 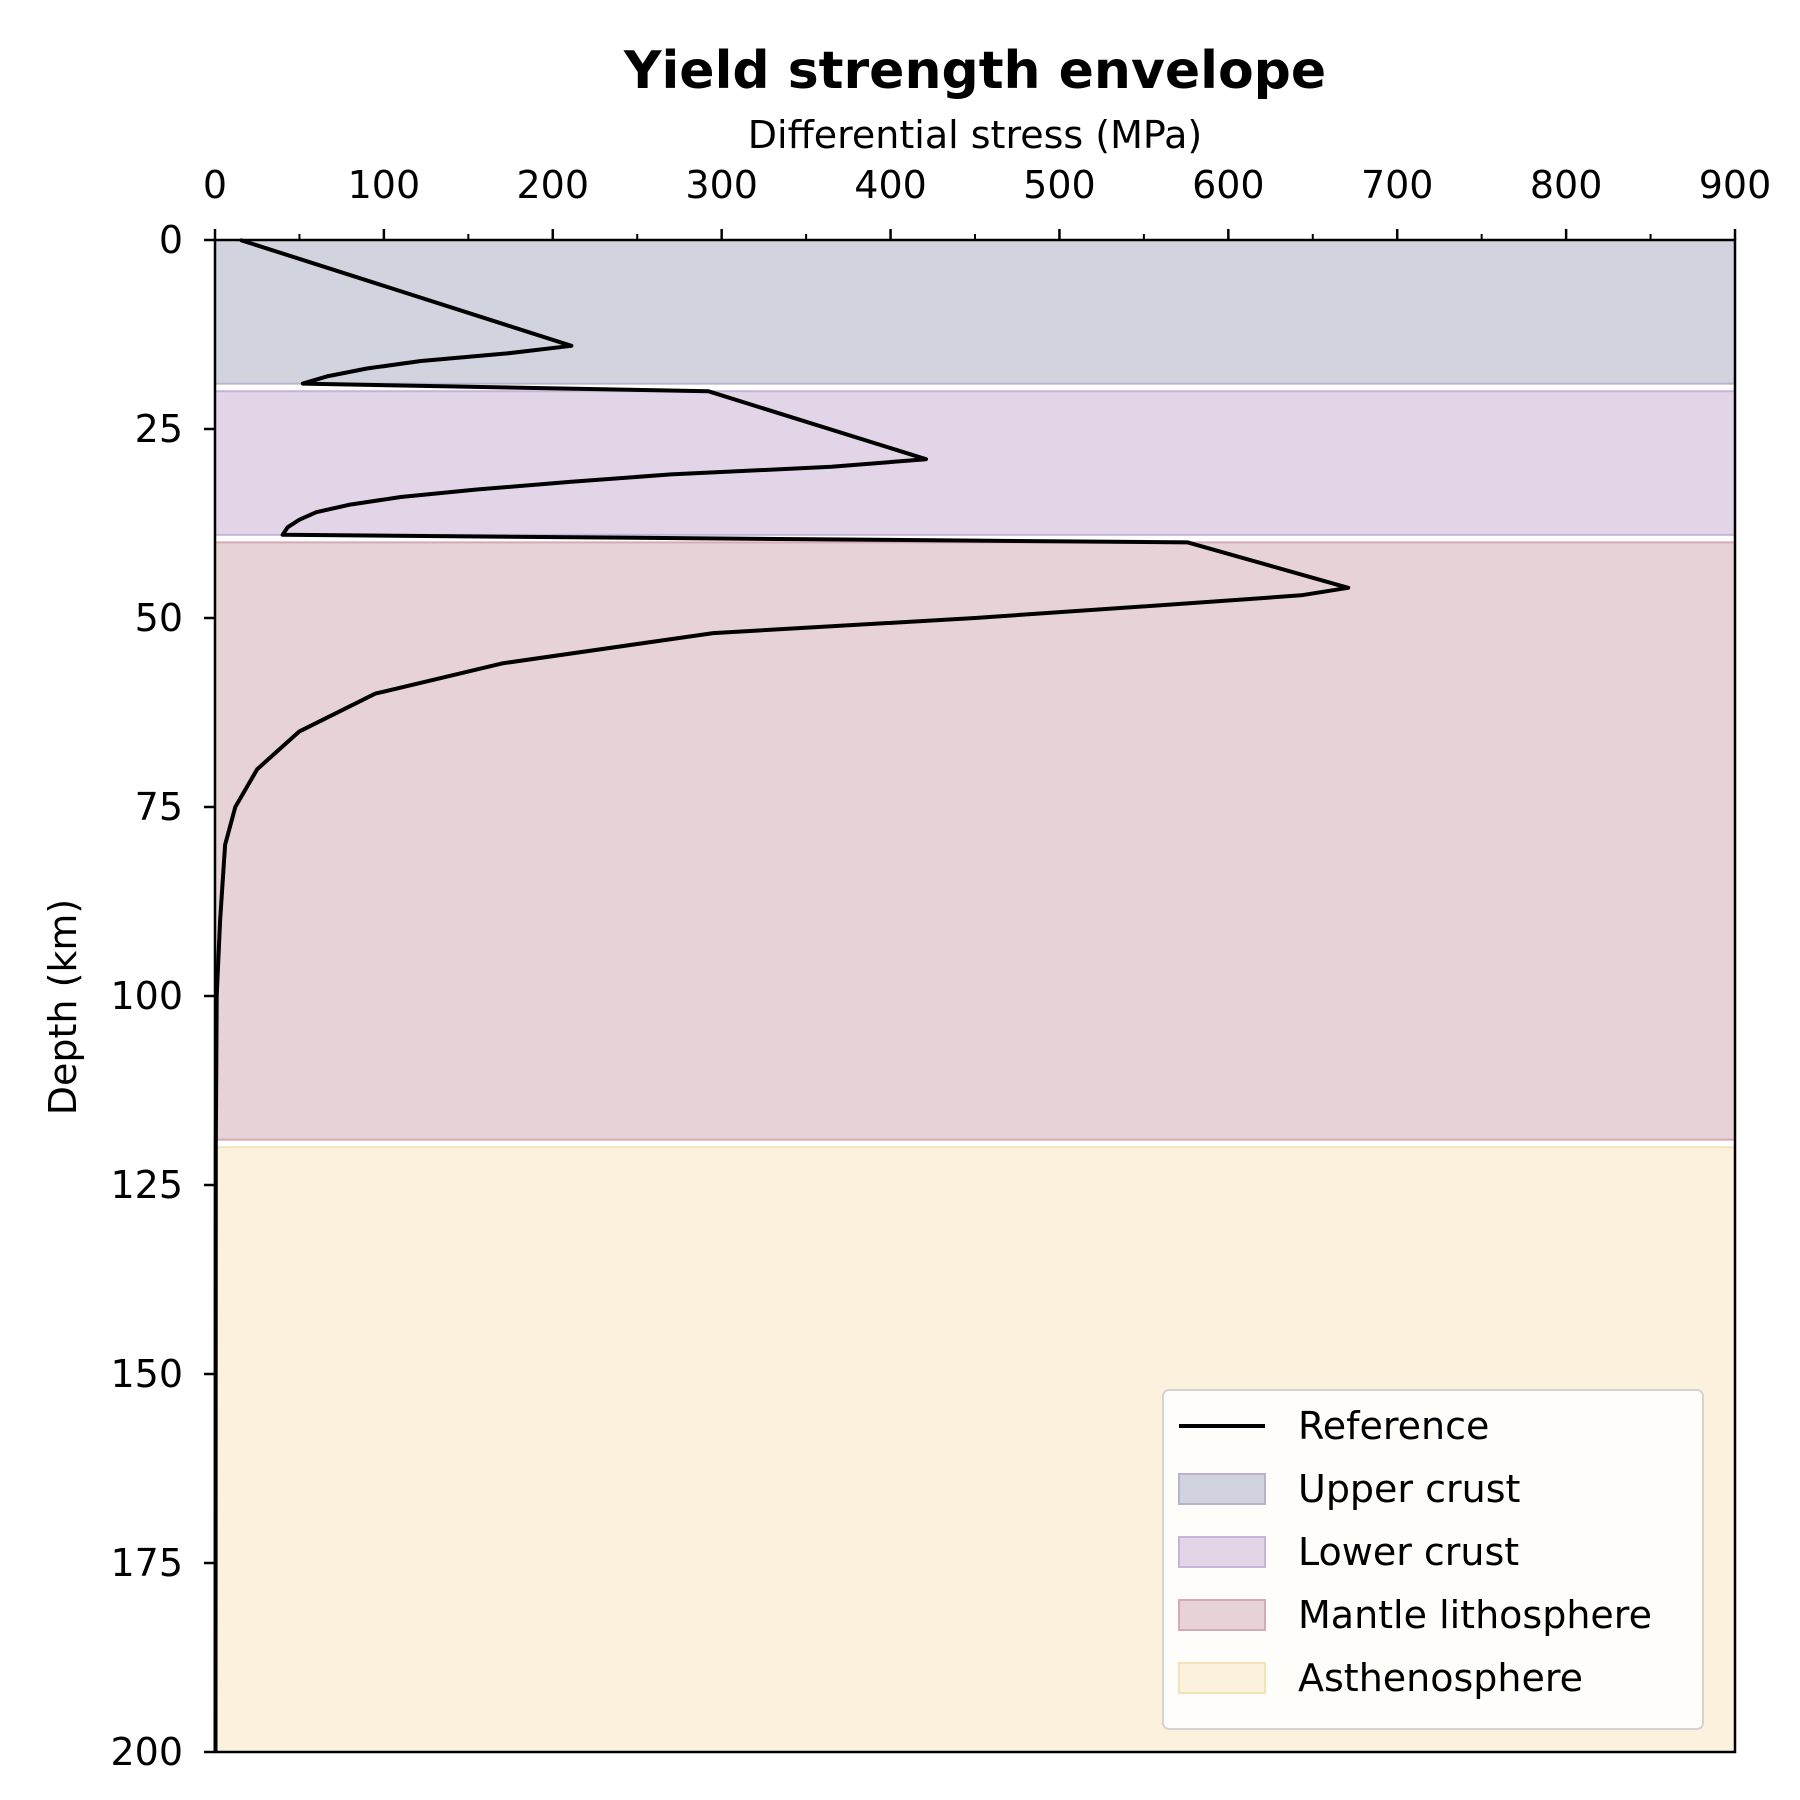 I want to click on legend-label-layer-3: Asthenosphere, so click(x=1440, y=1678).